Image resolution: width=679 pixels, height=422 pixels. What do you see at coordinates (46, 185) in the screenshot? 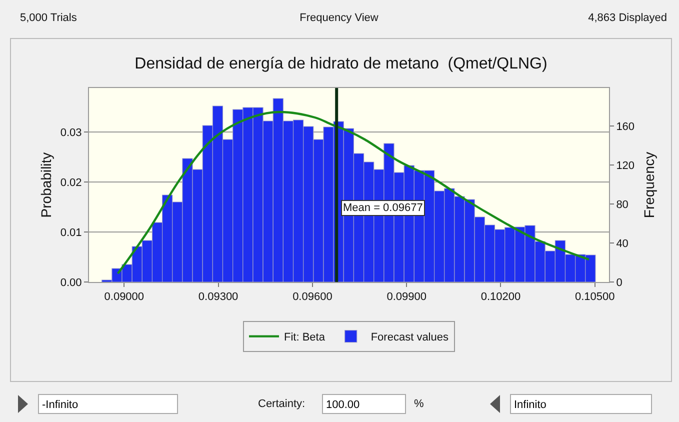
I see `y-axis-title: Probability` at bounding box center [46, 185].